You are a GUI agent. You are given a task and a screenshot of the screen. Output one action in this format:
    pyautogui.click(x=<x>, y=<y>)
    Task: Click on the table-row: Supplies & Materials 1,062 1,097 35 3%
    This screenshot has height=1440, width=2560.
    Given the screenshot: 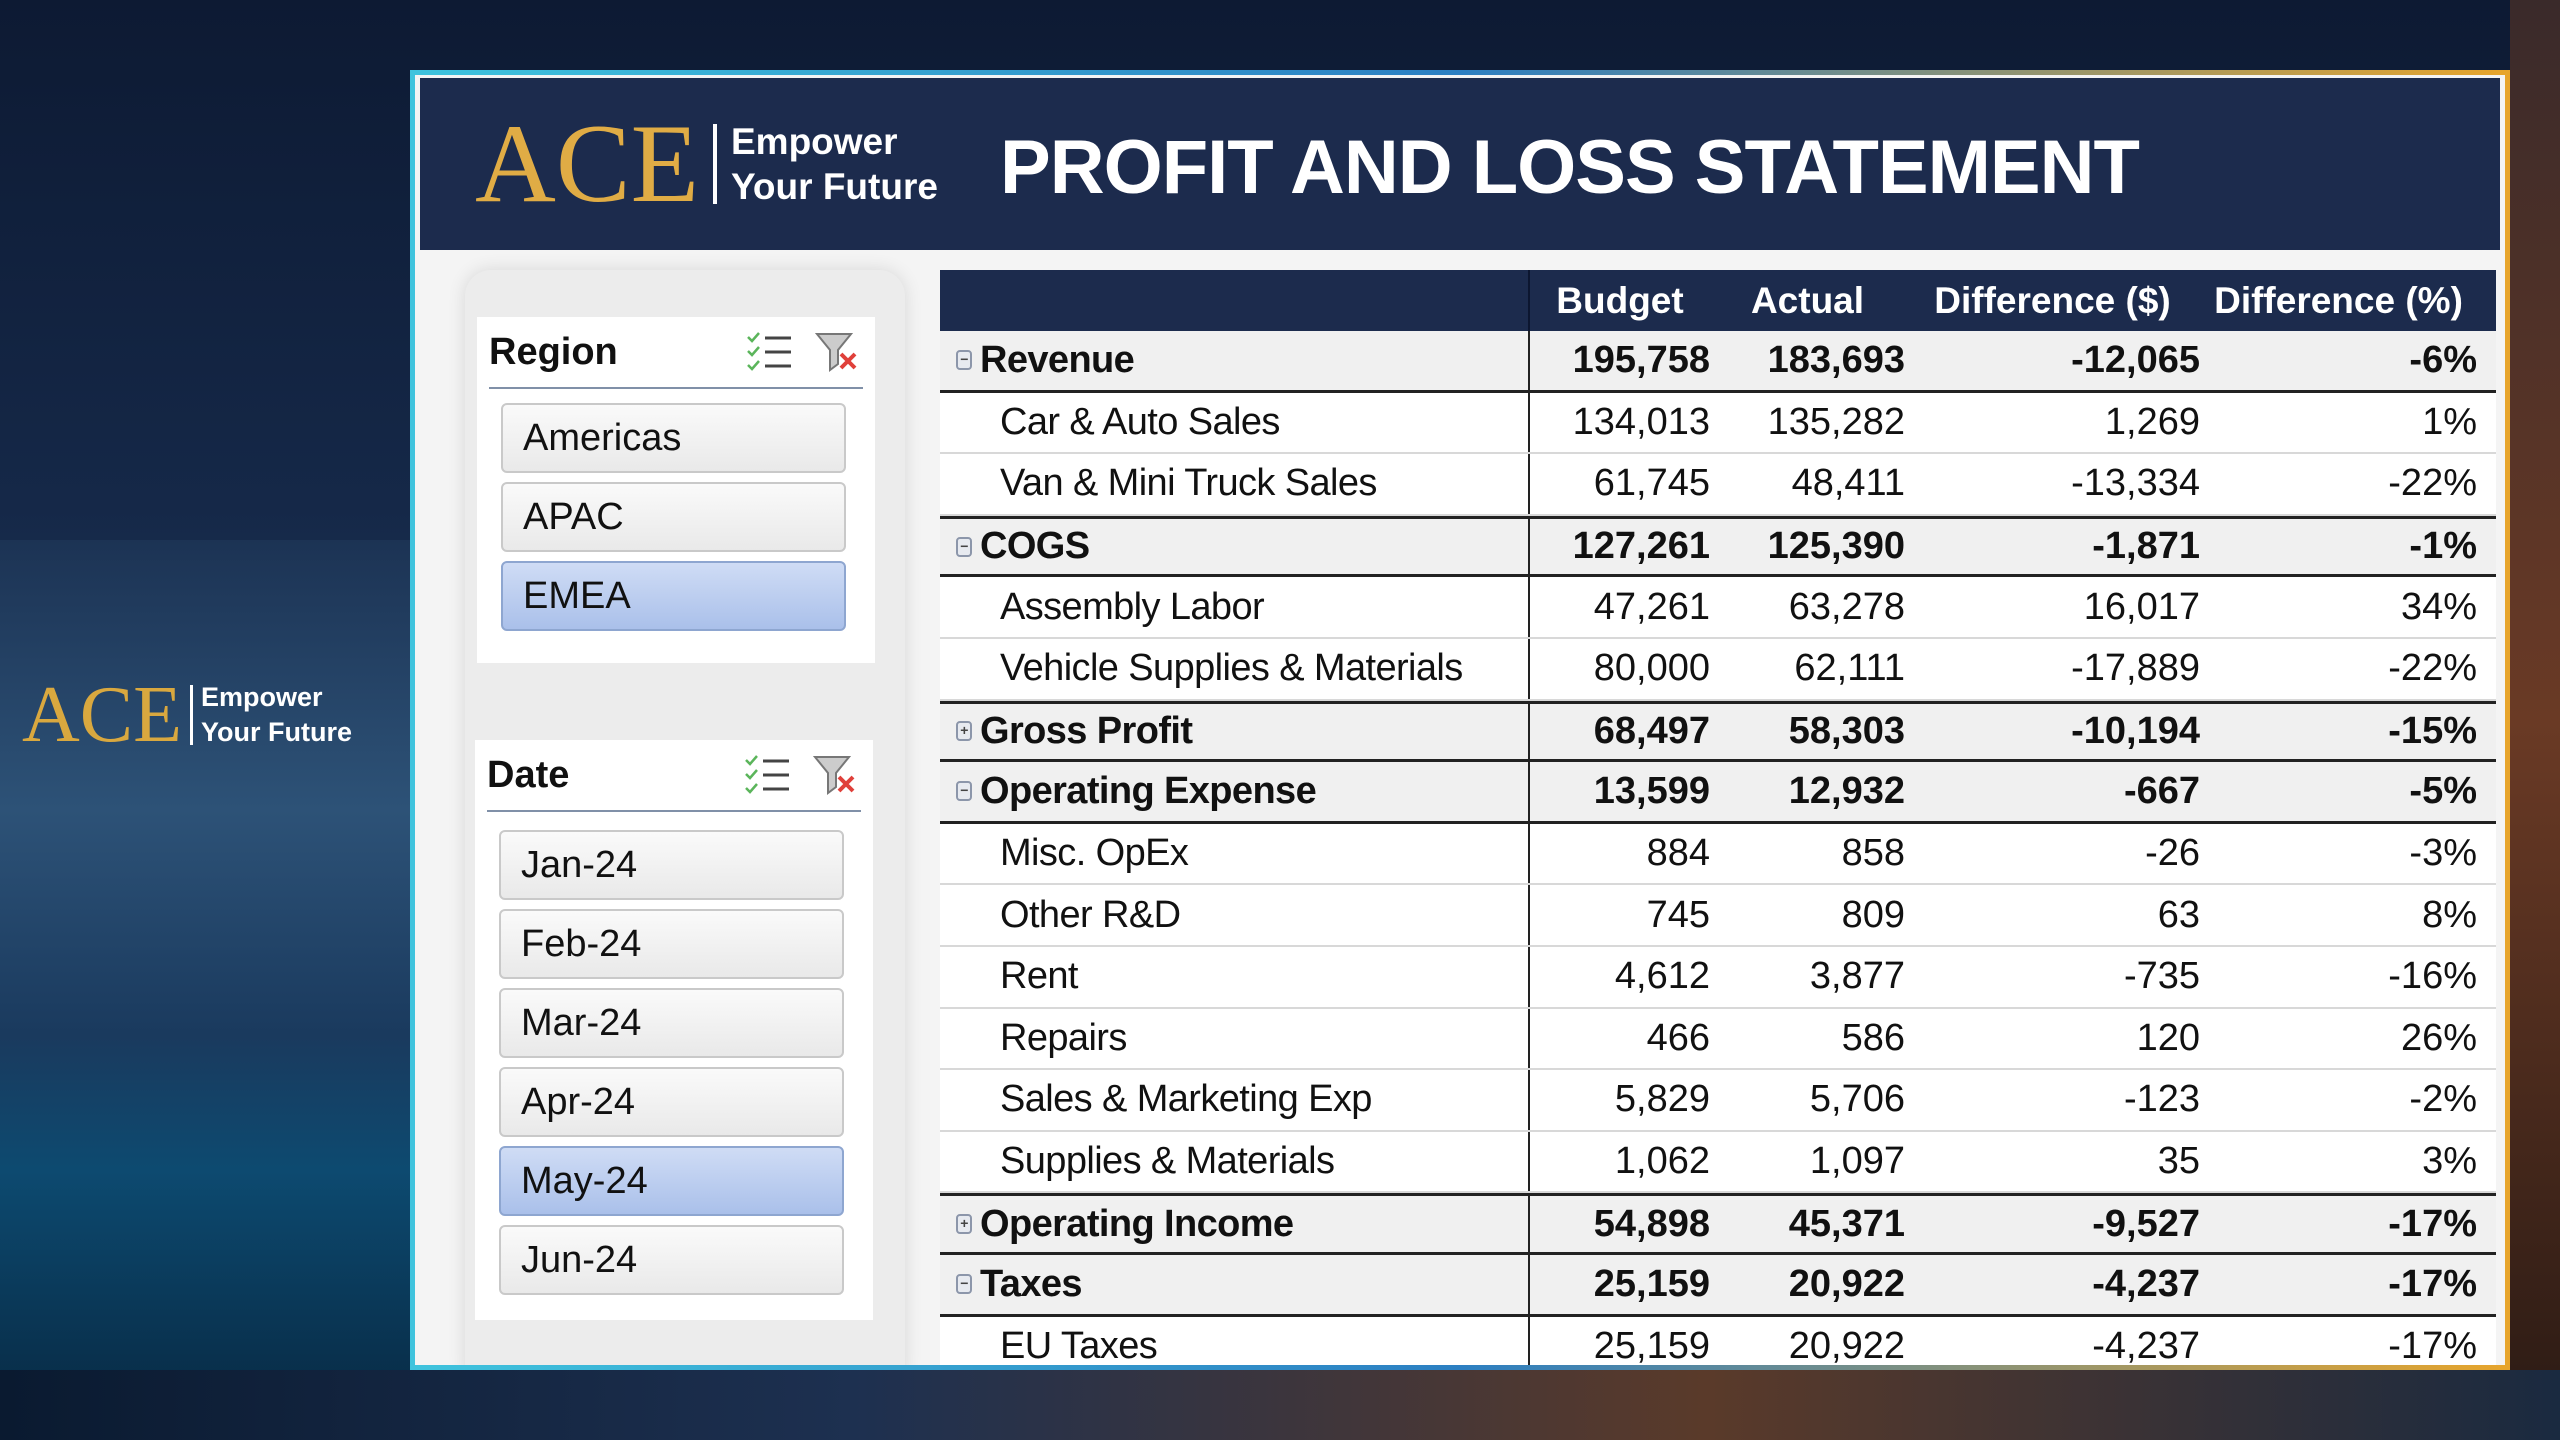 What is the action you would take?
    pyautogui.click(x=1718, y=1162)
    